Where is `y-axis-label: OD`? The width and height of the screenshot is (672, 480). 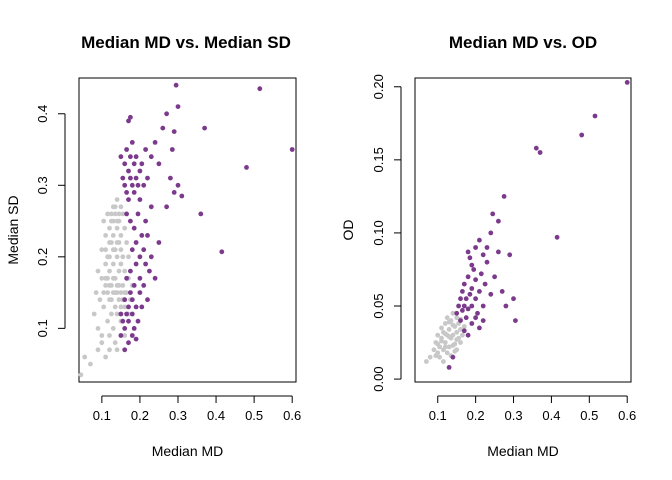 y-axis-label: OD is located at coordinates (348, 230).